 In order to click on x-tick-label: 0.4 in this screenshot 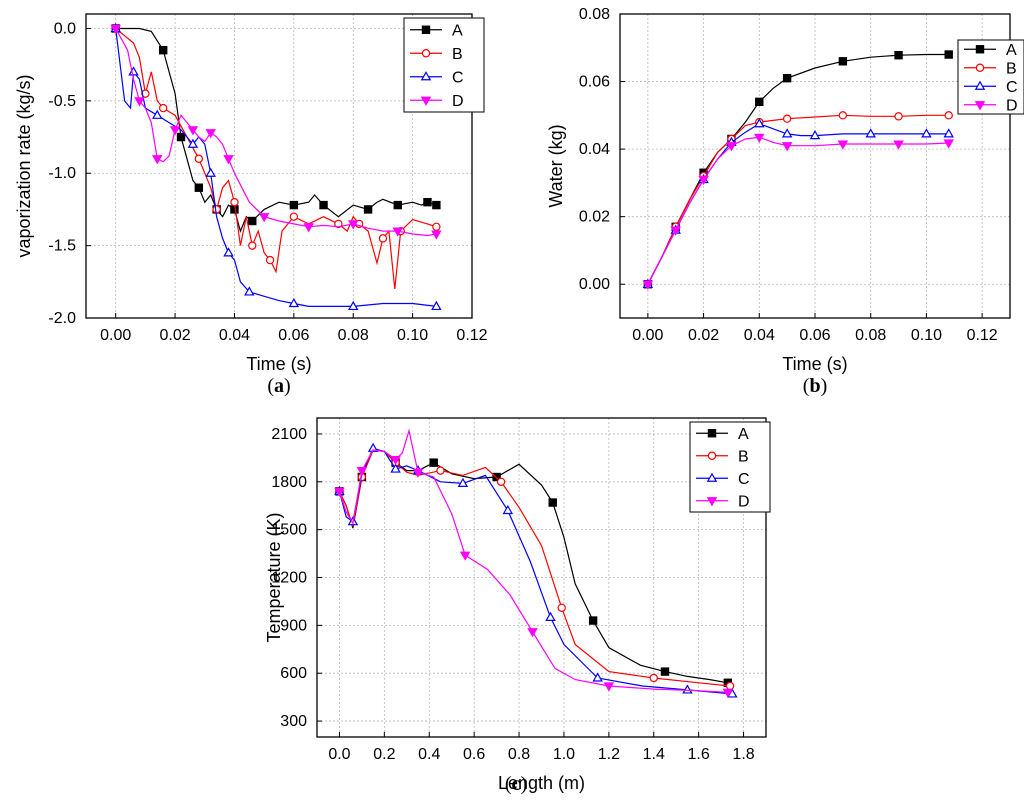, I will do `click(429, 754)`.